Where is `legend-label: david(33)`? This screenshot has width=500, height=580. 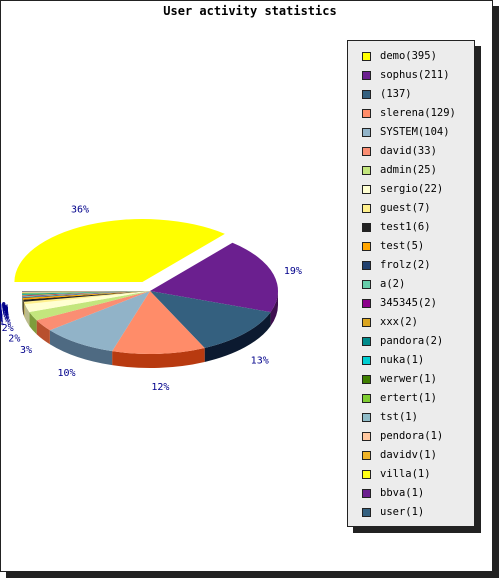
legend-label: david(33) is located at coordinates (408, 151).